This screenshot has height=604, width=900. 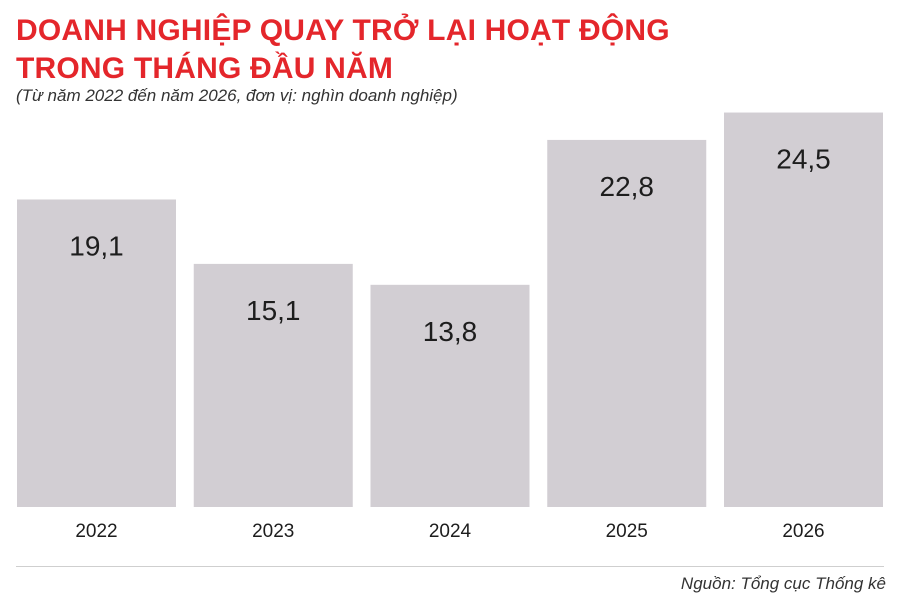 I want to click on x-tick-2025: 2025, so click(x=627, y=531).